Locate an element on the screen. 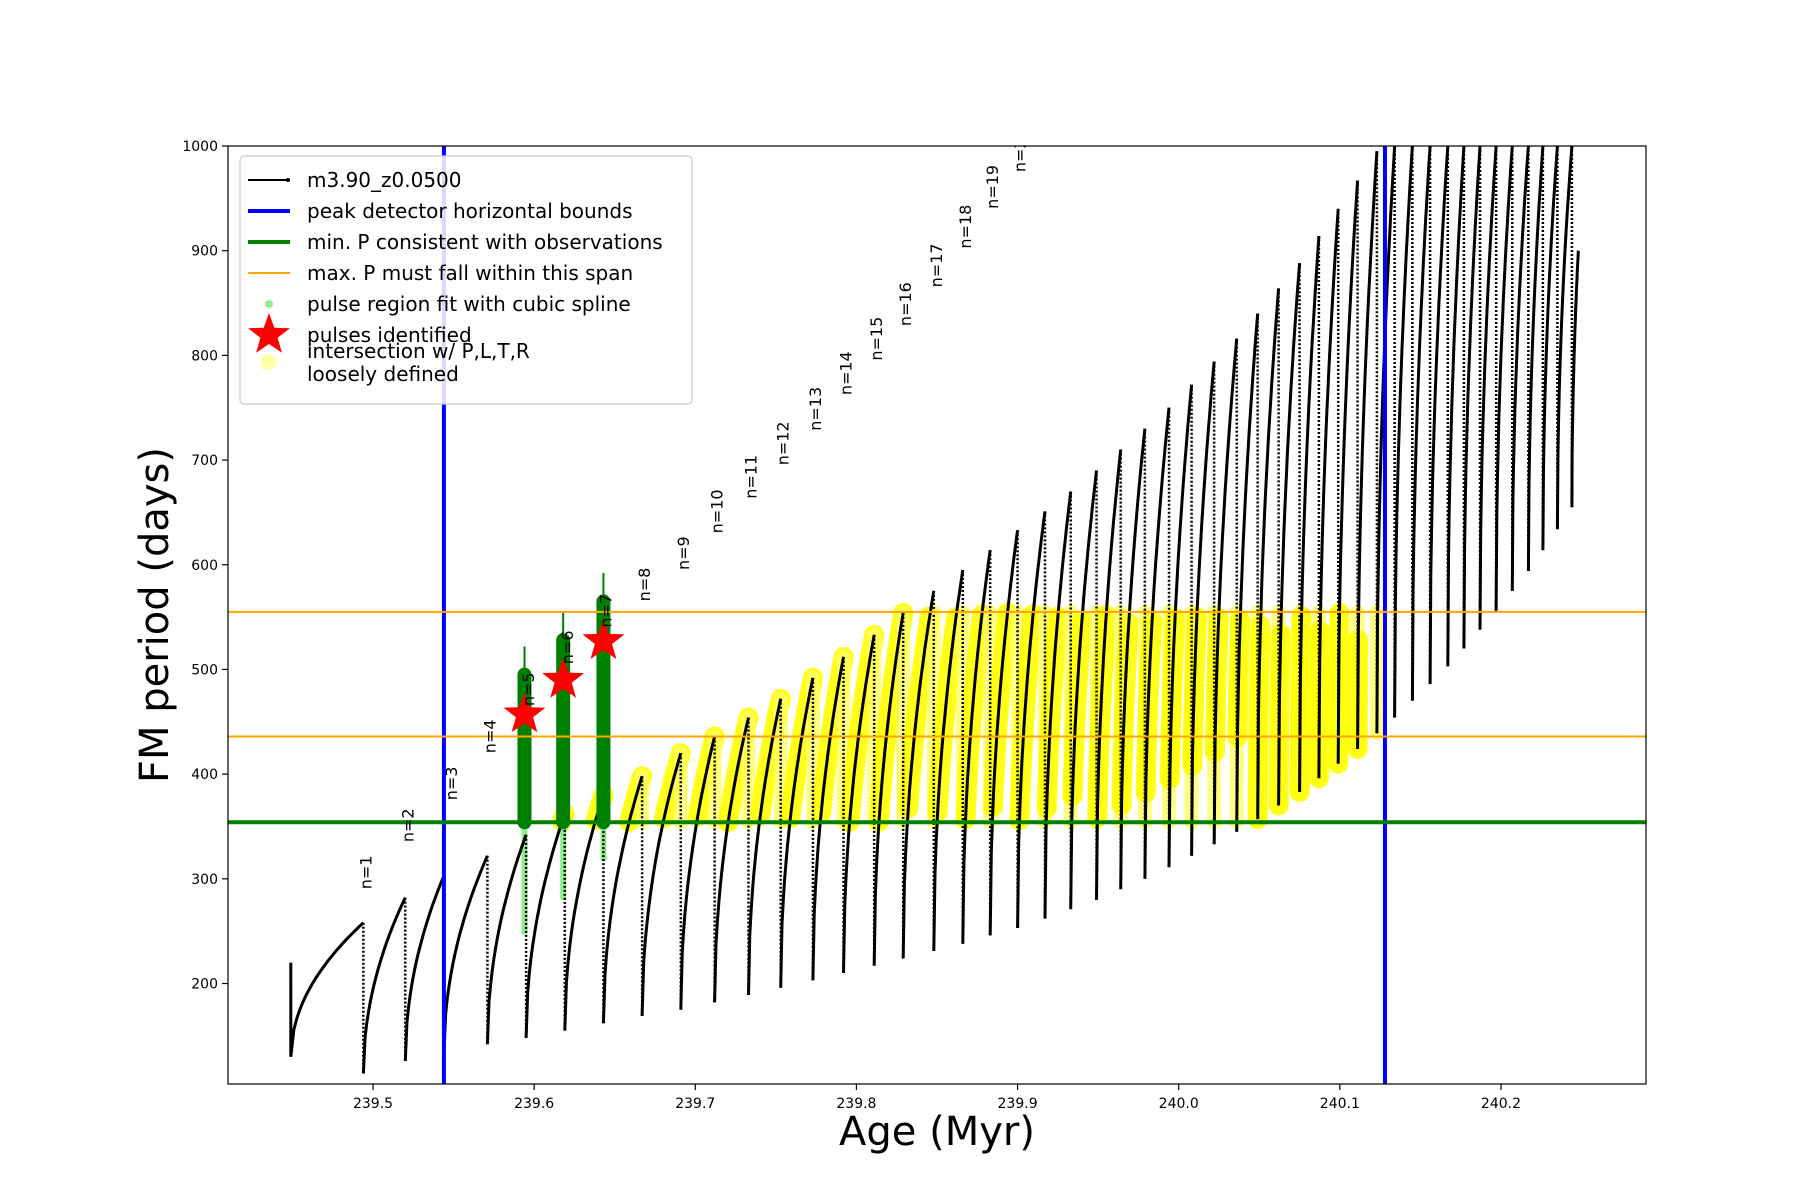  pulse-number-label: n=1 is located at coordinates (365, 873).